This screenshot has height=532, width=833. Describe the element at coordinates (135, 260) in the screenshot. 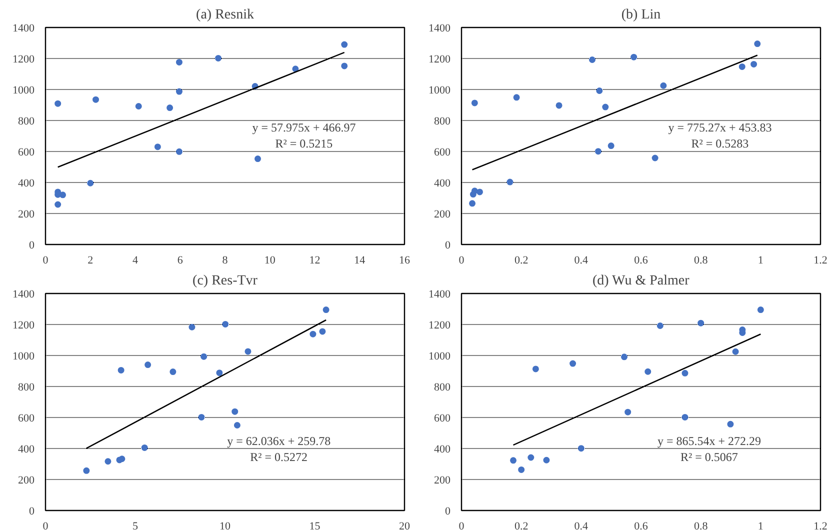

I see `x-tick-label: 4` at that location.